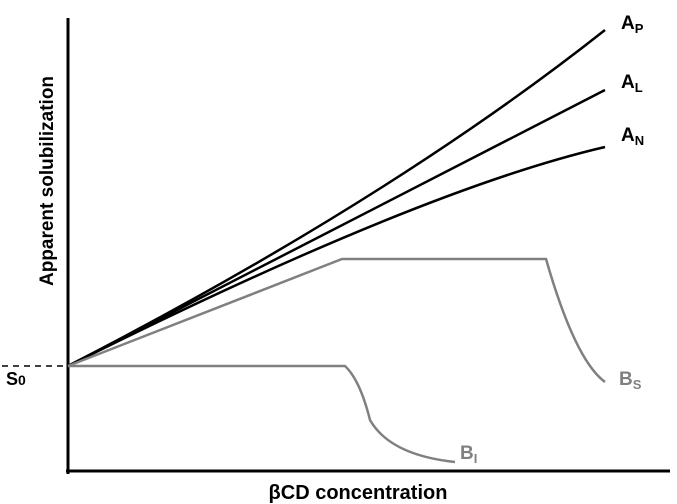 The width and height of the screenshot is (677, 504). I want to click on x-axis-label: βCD concentration, so click(358, 493).